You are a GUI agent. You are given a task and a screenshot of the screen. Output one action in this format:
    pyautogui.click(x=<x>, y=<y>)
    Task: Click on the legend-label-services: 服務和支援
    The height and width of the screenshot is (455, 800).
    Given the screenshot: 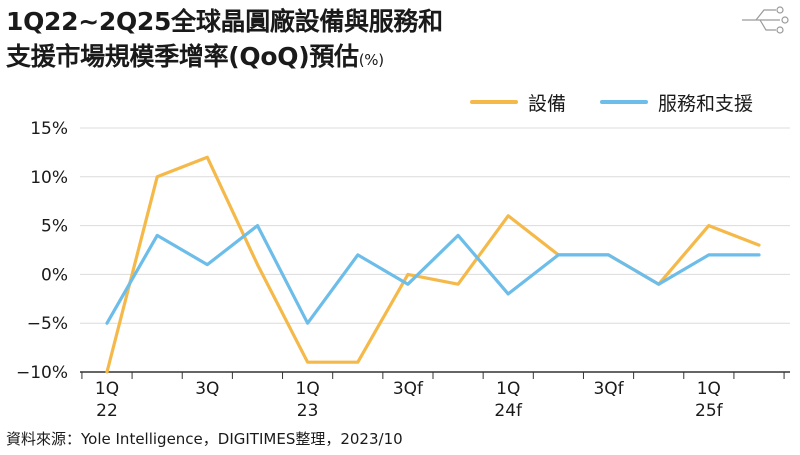 What is the action you would take?
    pyautogui.click(x=706, y=103)
    